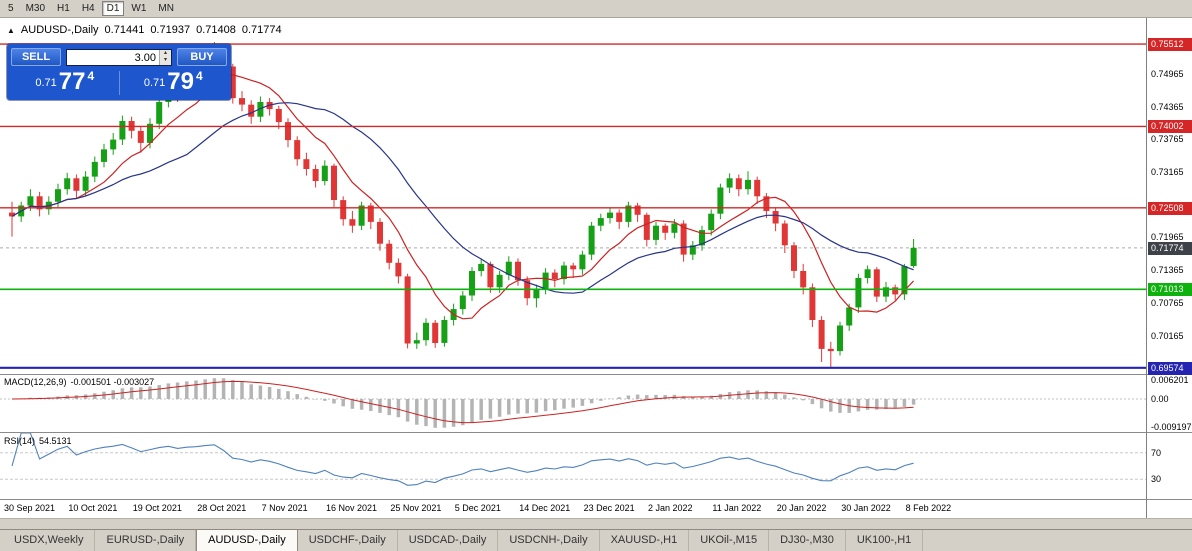  I want to click on rsi-axis-label: 30, so click(1156, 479).